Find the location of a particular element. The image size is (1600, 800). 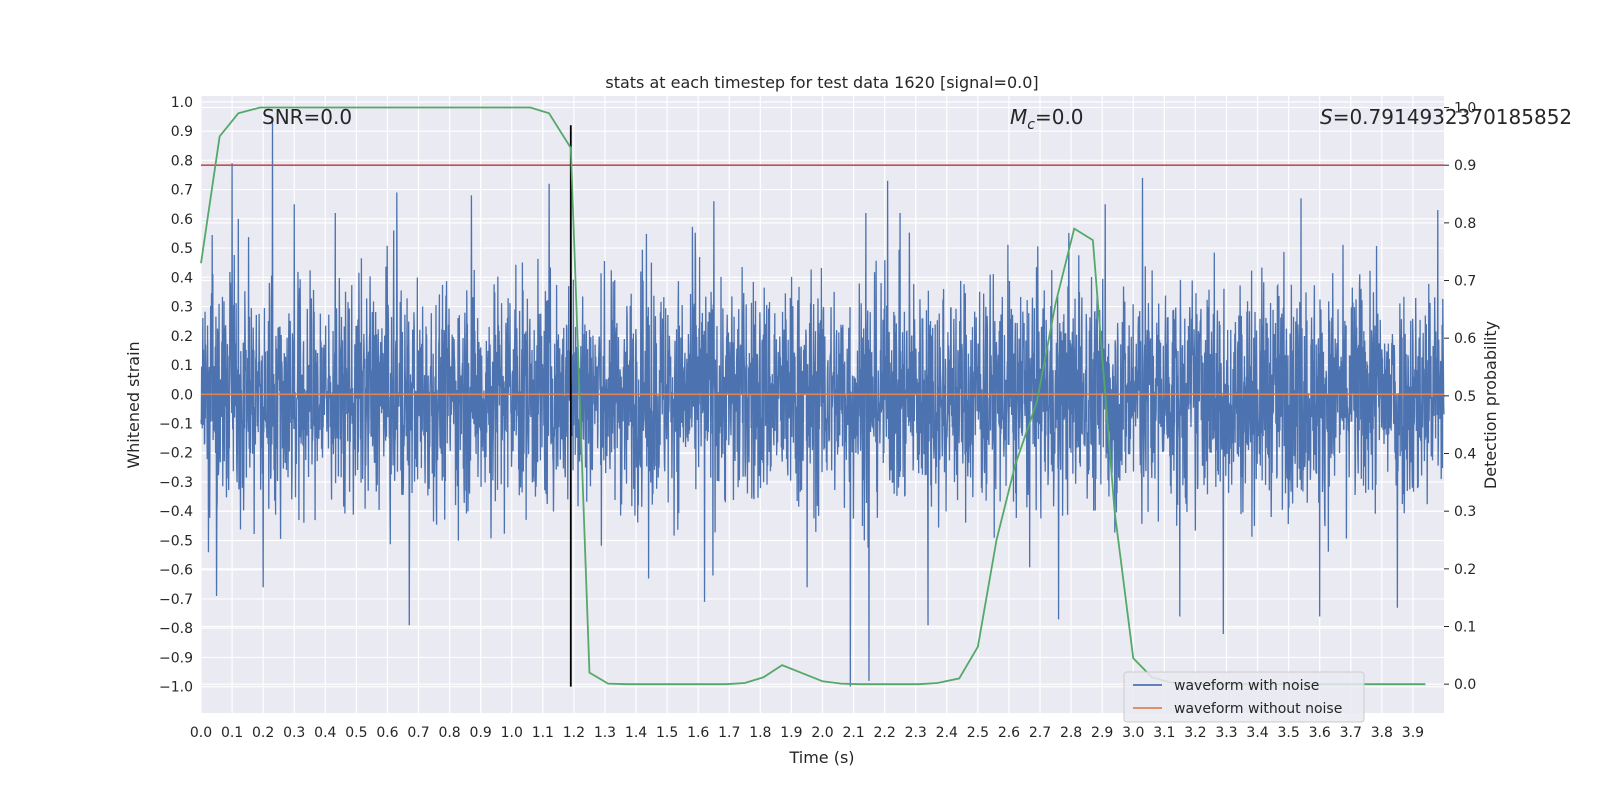

y-tick-label: 0.6 is located at coordinates (182, 220).